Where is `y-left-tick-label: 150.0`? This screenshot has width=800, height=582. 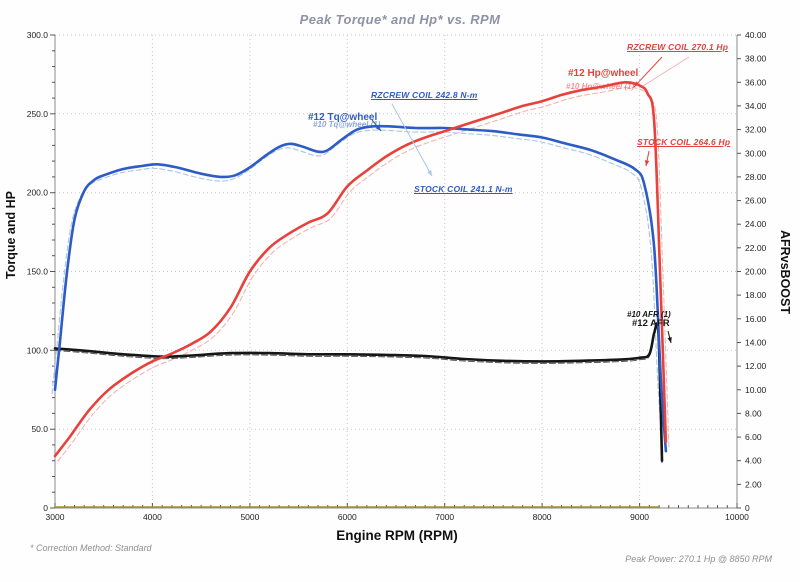
y-left-tick-label: 150.0 is located at coordinates (38, 272).